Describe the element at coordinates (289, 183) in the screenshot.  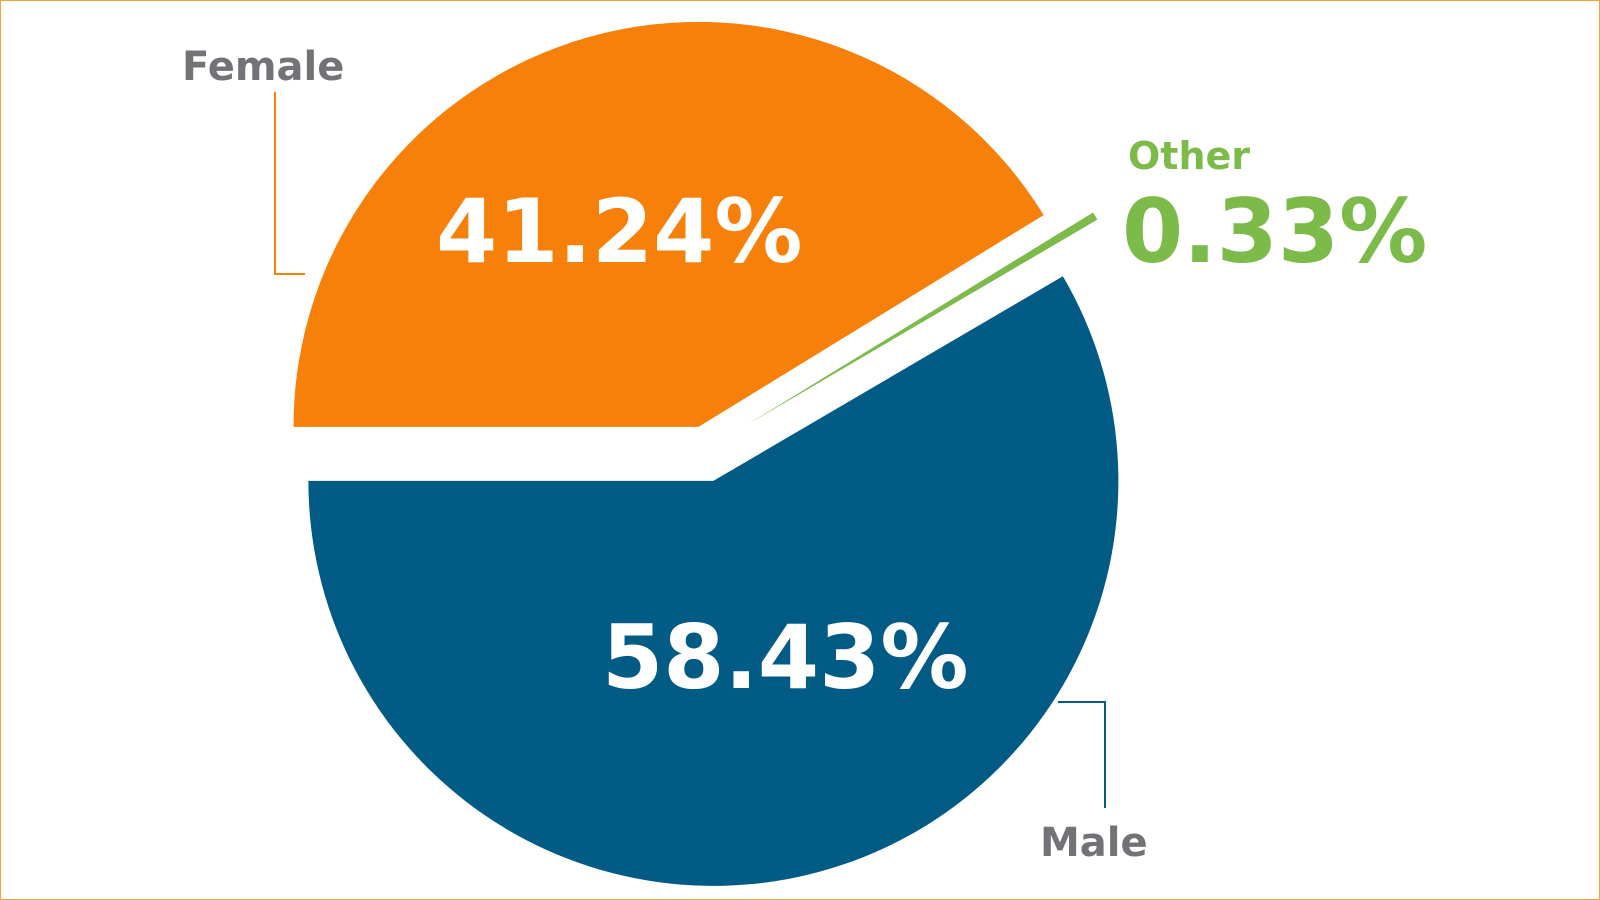
I see `female-leader-line` at that location.